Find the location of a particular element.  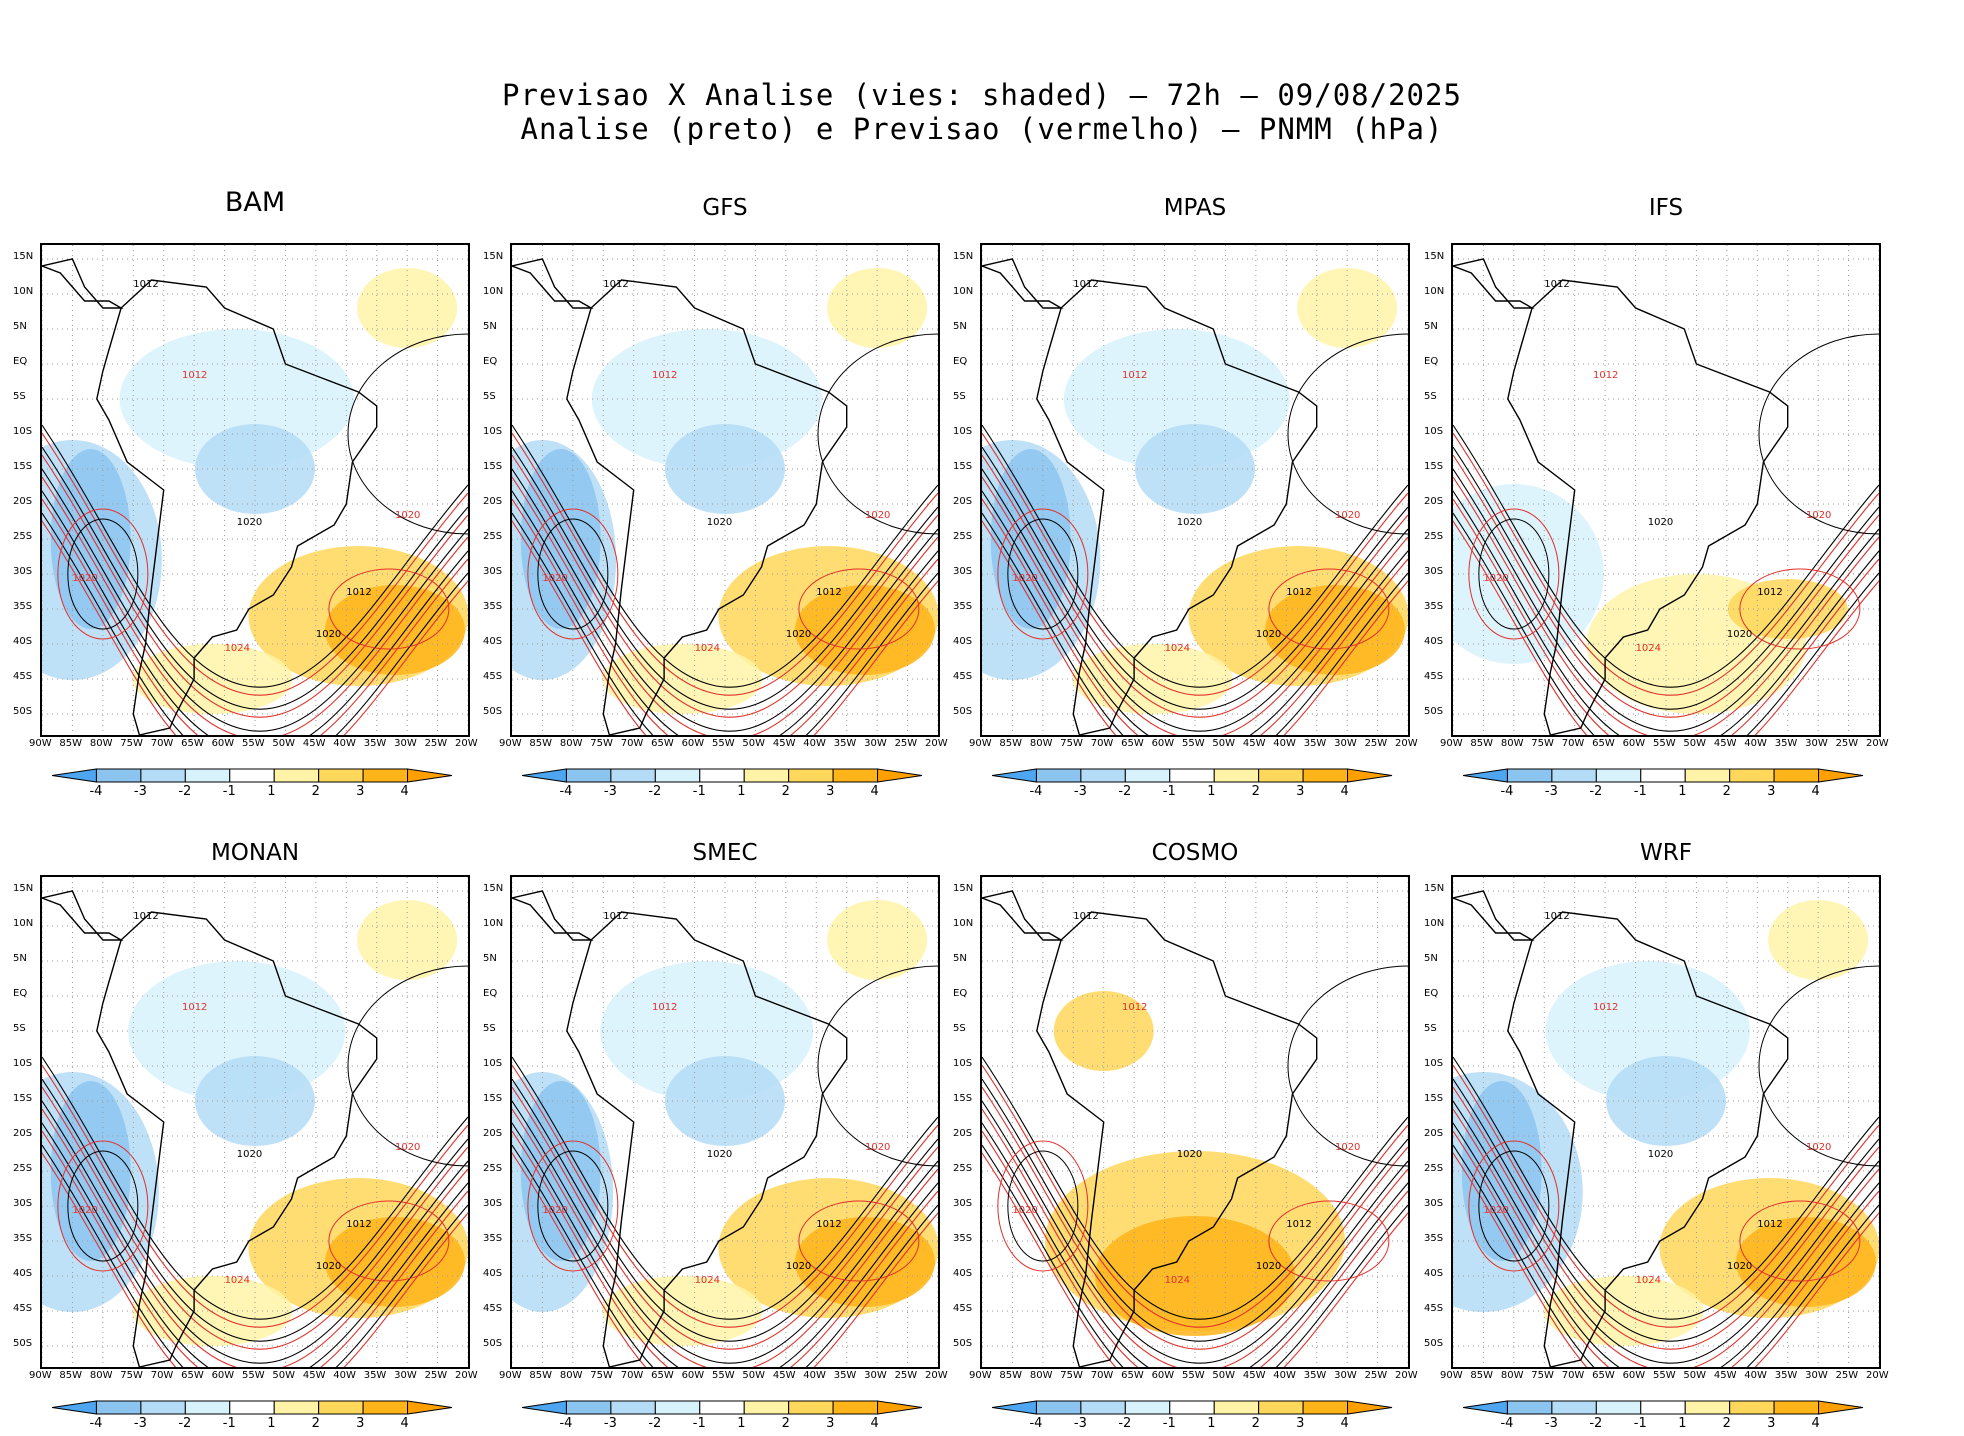

lon-tick-label: 25W is located at coordinates (436, 743).